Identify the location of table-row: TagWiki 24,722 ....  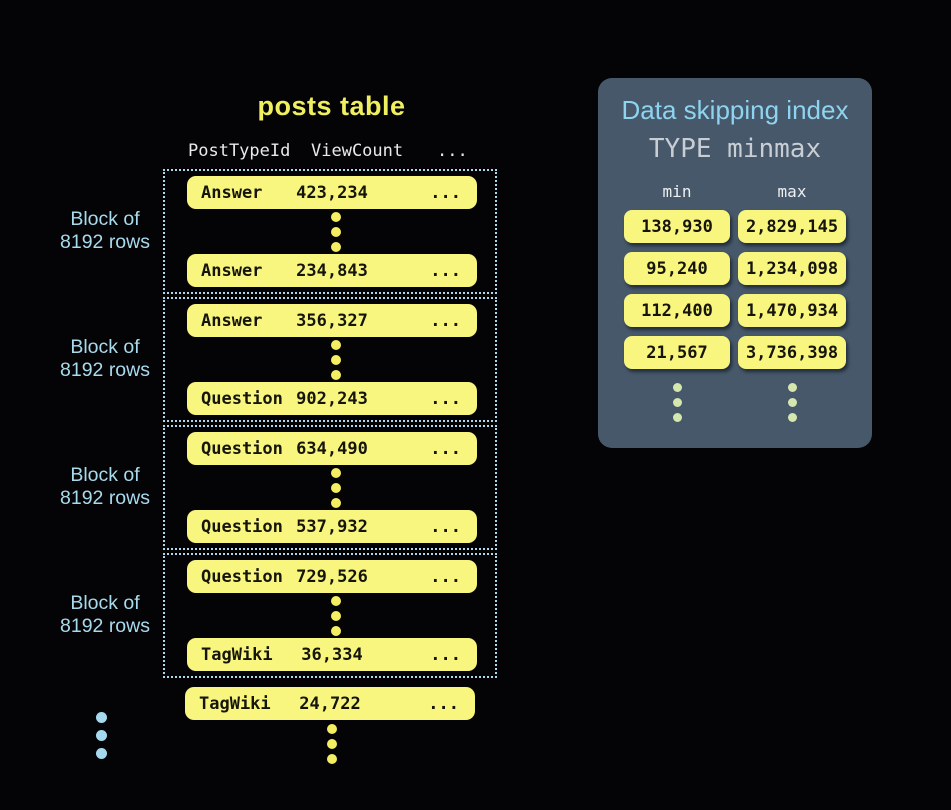
(330, 703).